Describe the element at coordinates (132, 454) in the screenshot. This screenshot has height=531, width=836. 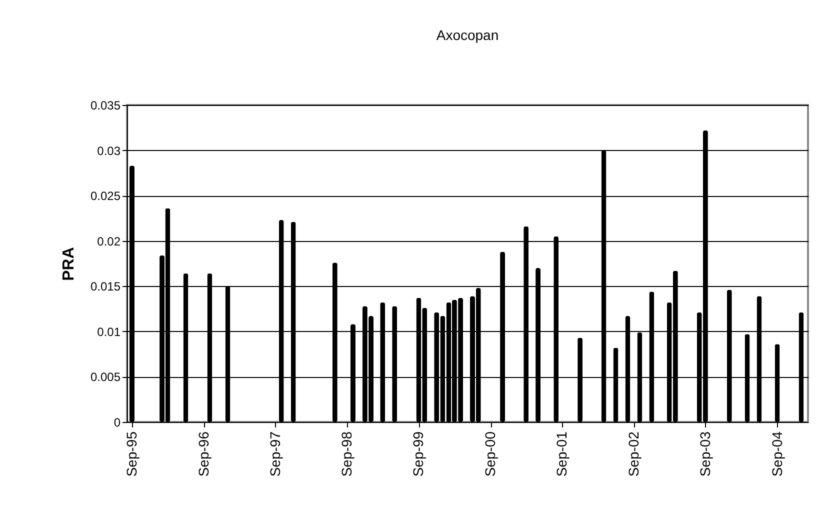
I see `x-tick-label: Sep-95` at that location.